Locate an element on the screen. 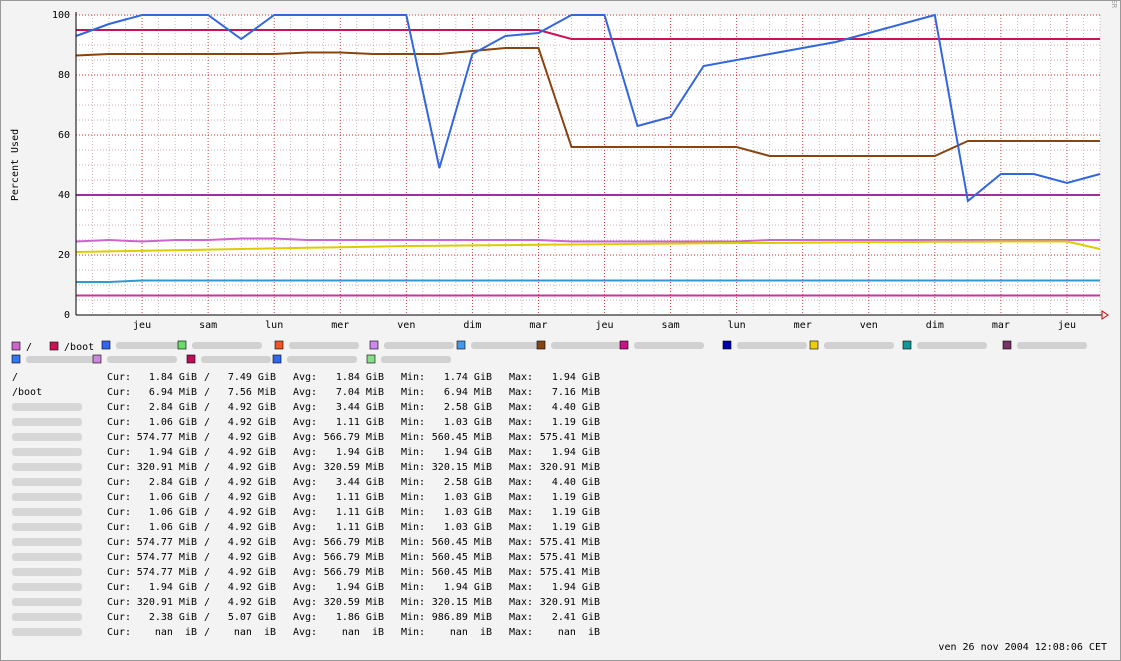  total-value: 5.07 GiB is located at coordinates (252, 617).